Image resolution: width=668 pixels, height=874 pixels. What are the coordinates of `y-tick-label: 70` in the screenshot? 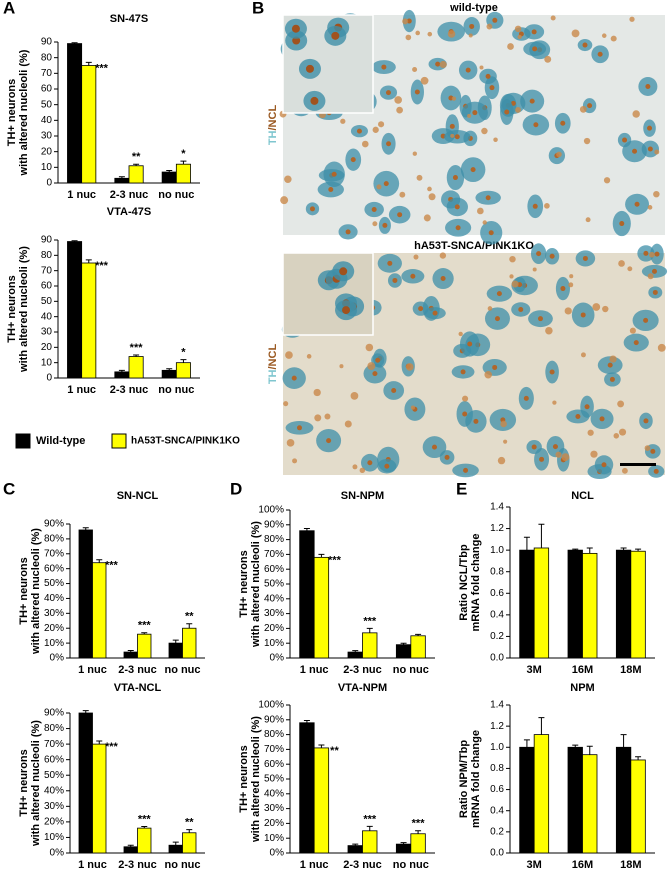 It's located at (47, 270).